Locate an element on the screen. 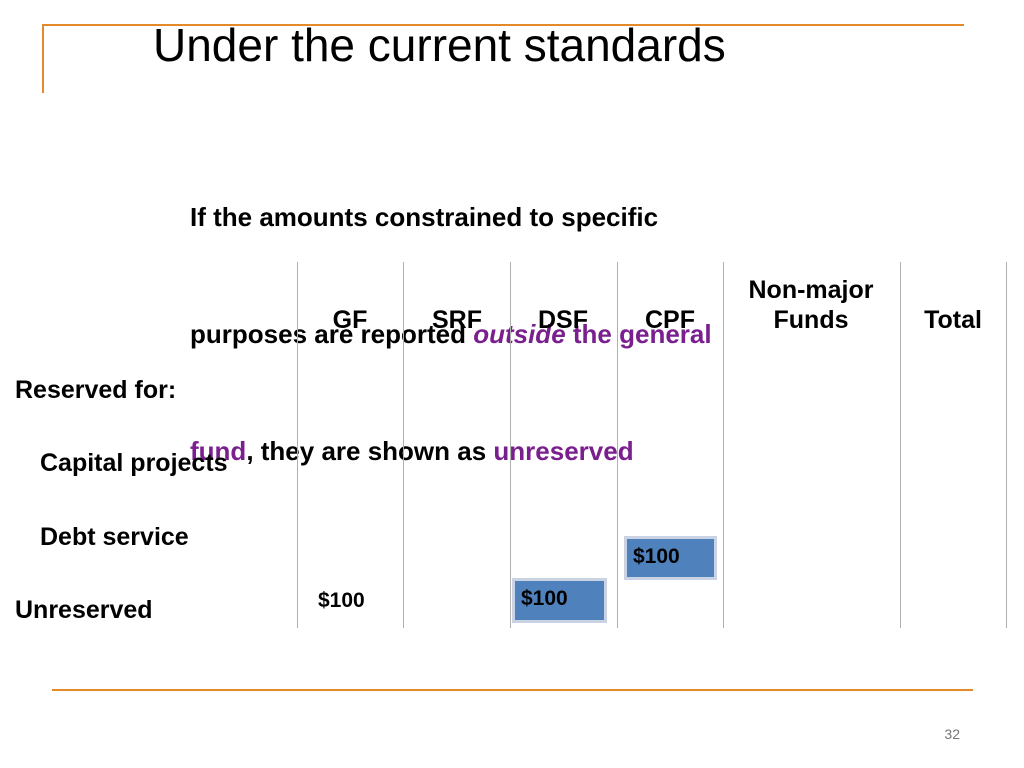 This screenshot has width=1024, height=768. emphasis-run: unreserved is located at coordinates (563, 451).